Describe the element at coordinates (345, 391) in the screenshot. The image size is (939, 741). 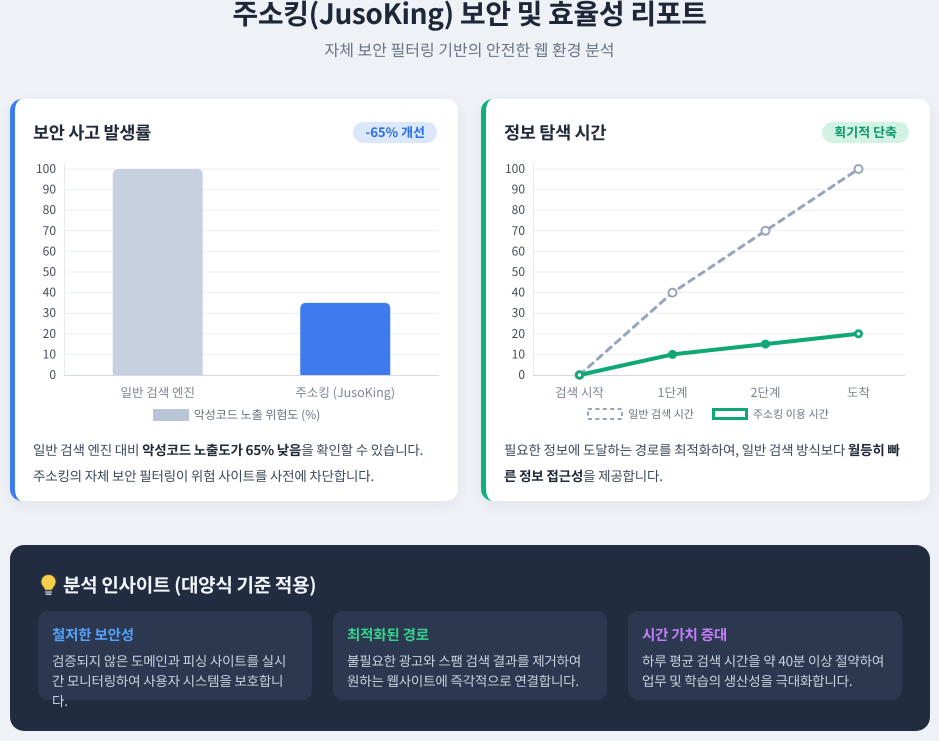
I see `svg-text: 주소킹 (JusoKing)` at that location.